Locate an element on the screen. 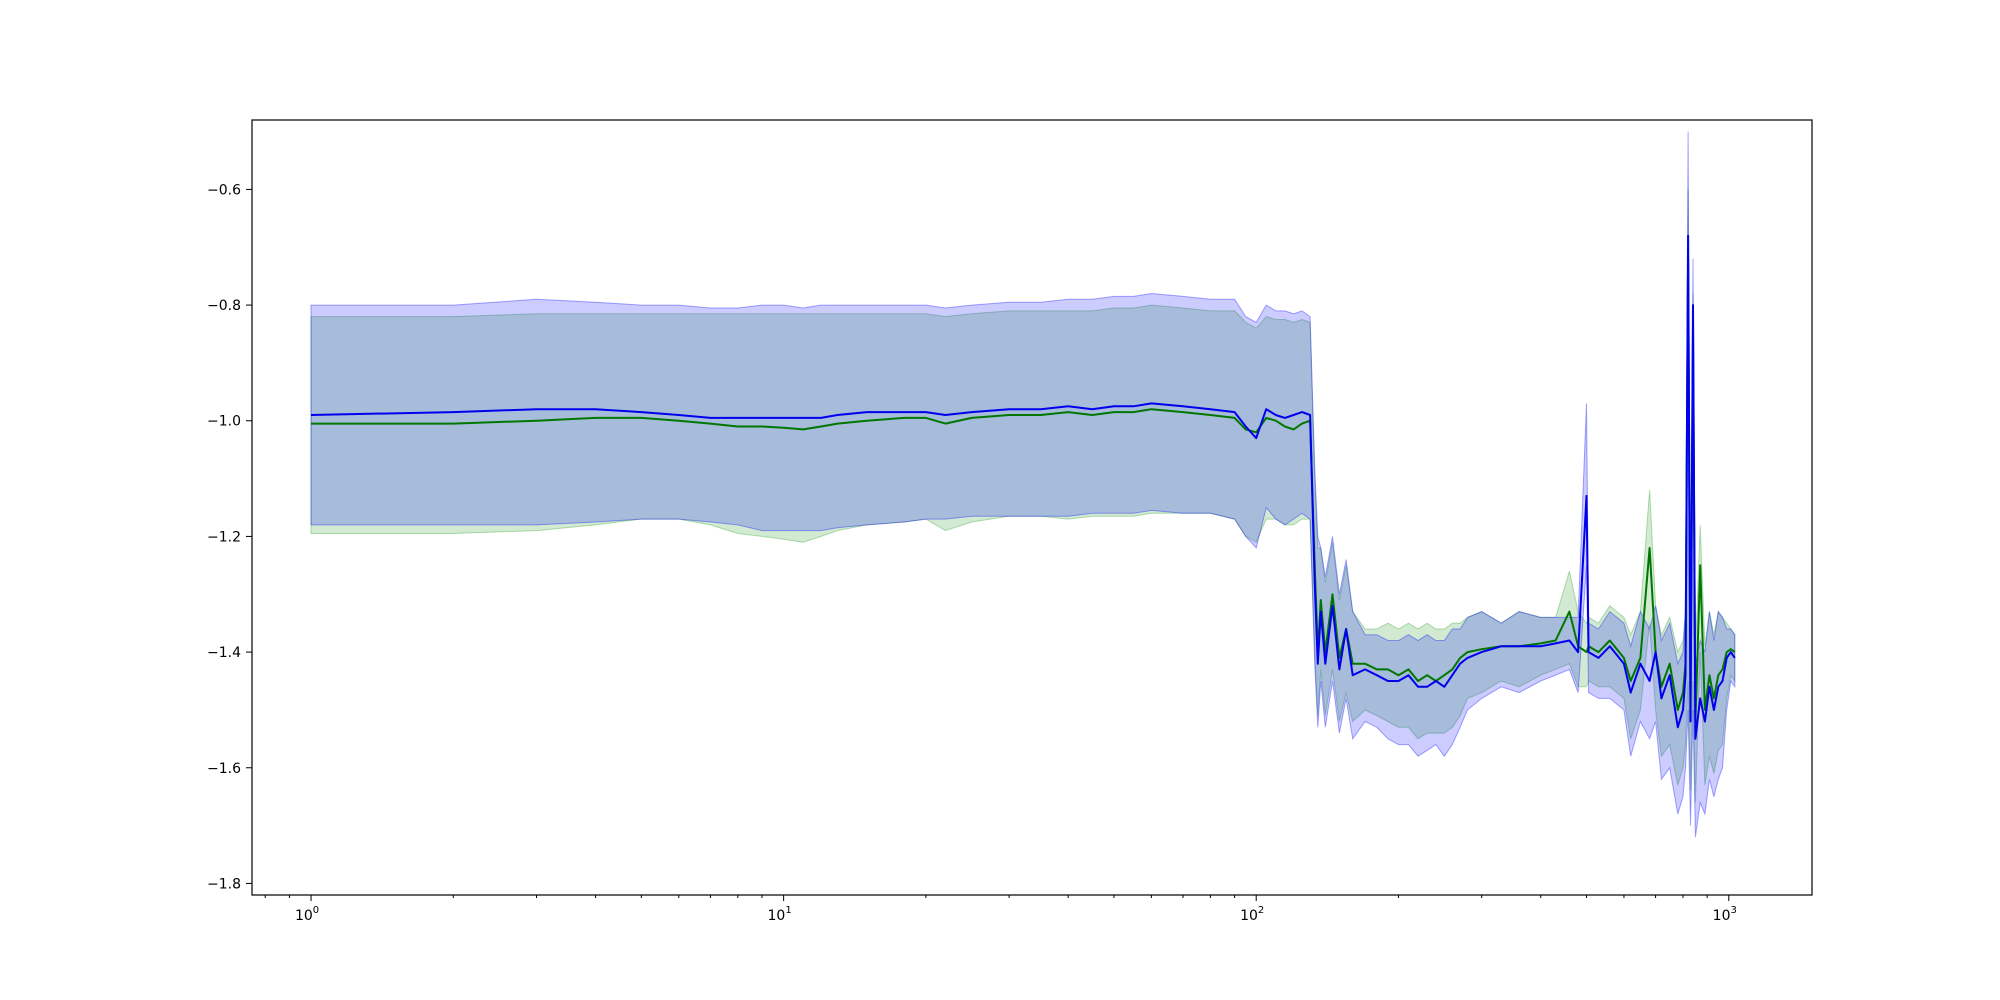 Image resolution: width=2000 pixels, height=1000 pixels. y-tick-label: −1.6 is located at coordinates (224, 769).